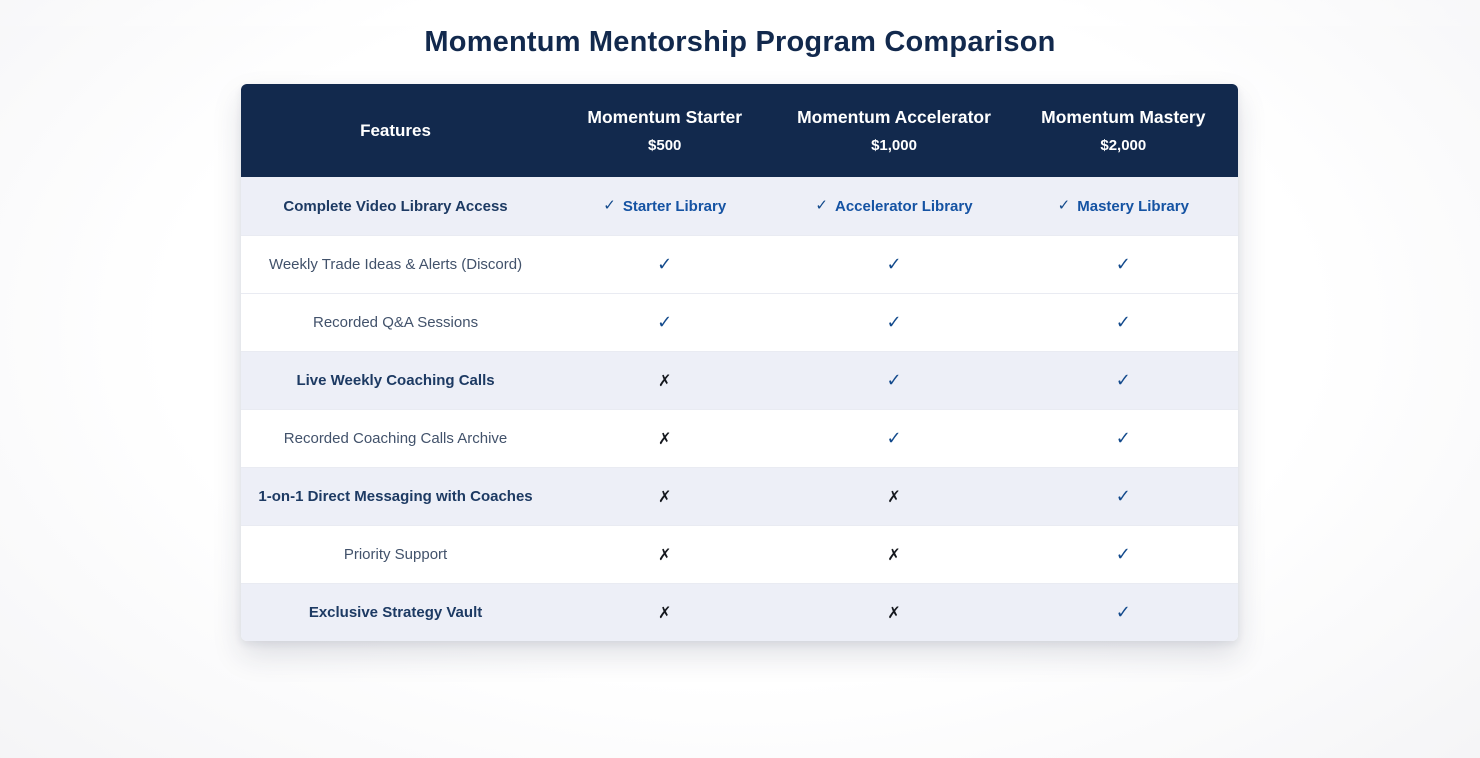 The height and width of the screenshot is (758, 1480). What do you see at coordinates (395, 322) in the screenshot?
I see `feature-label: Recorded Q&A Sessions` at bounding box center [395, 322].